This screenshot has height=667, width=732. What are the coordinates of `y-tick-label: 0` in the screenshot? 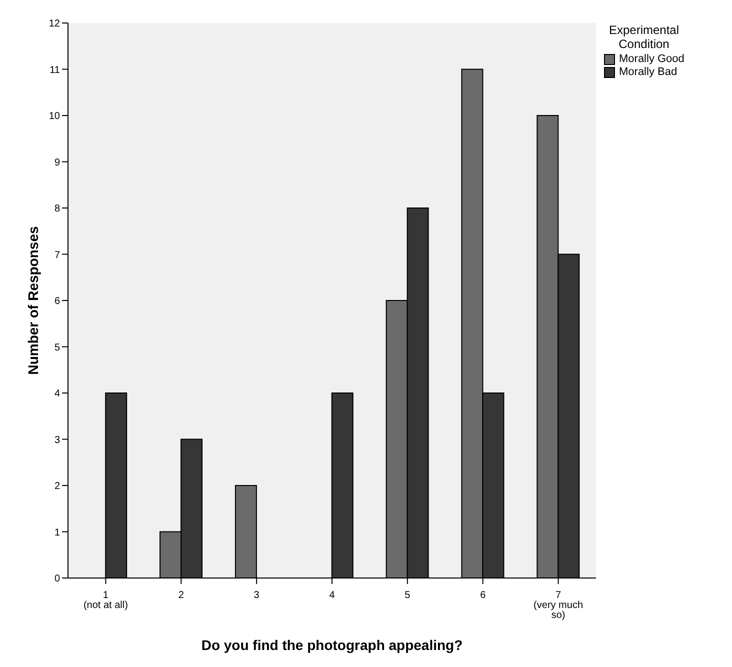 It's located at (57, 579).